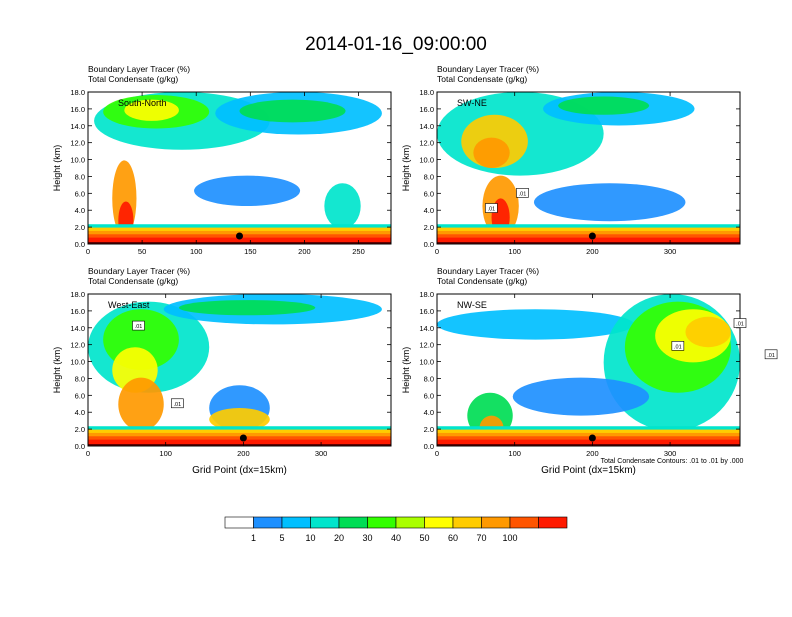  I want to click on colorbar-label: 100, so click(509, 538).